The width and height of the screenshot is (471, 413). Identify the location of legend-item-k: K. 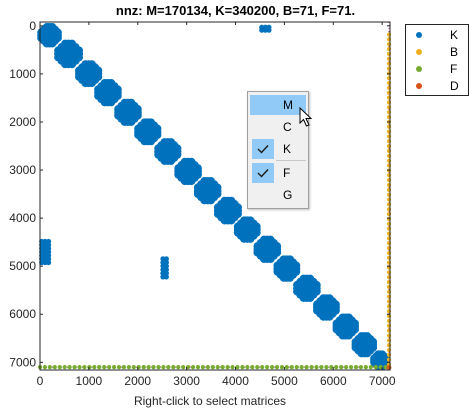
(437, 35).